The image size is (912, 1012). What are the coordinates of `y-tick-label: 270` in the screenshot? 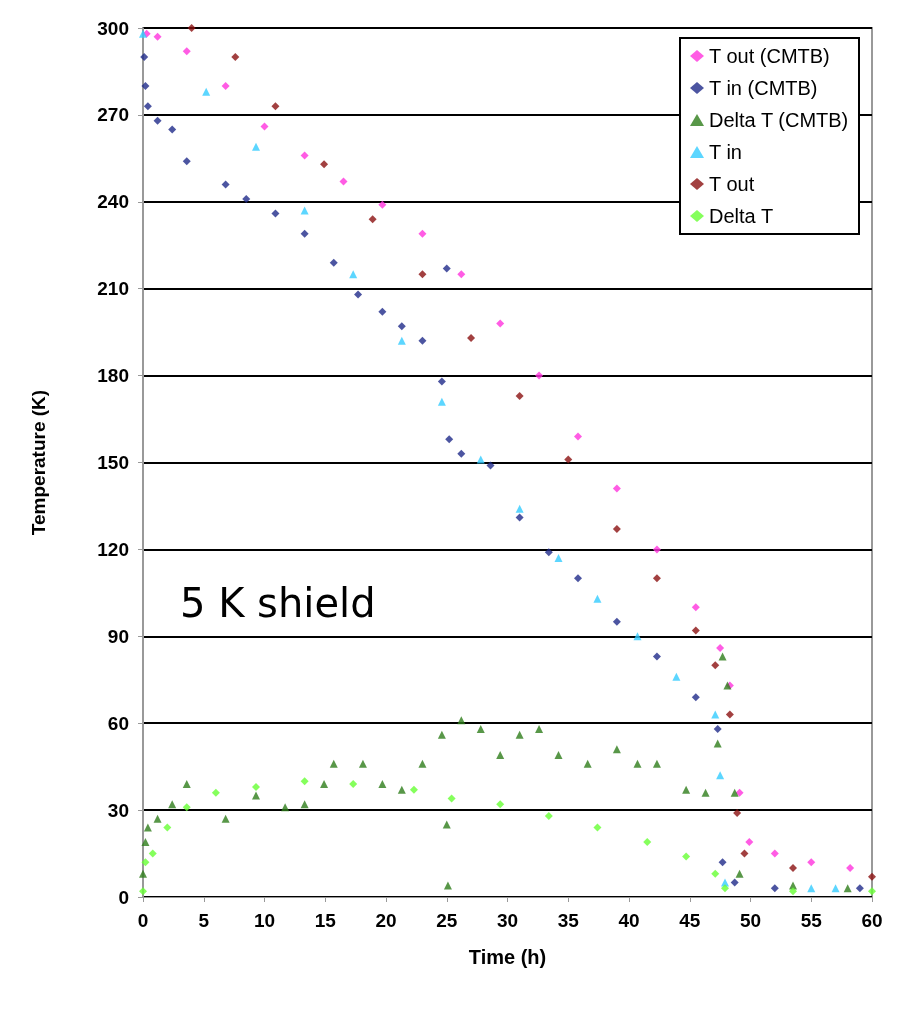 It's located at (113, 115).